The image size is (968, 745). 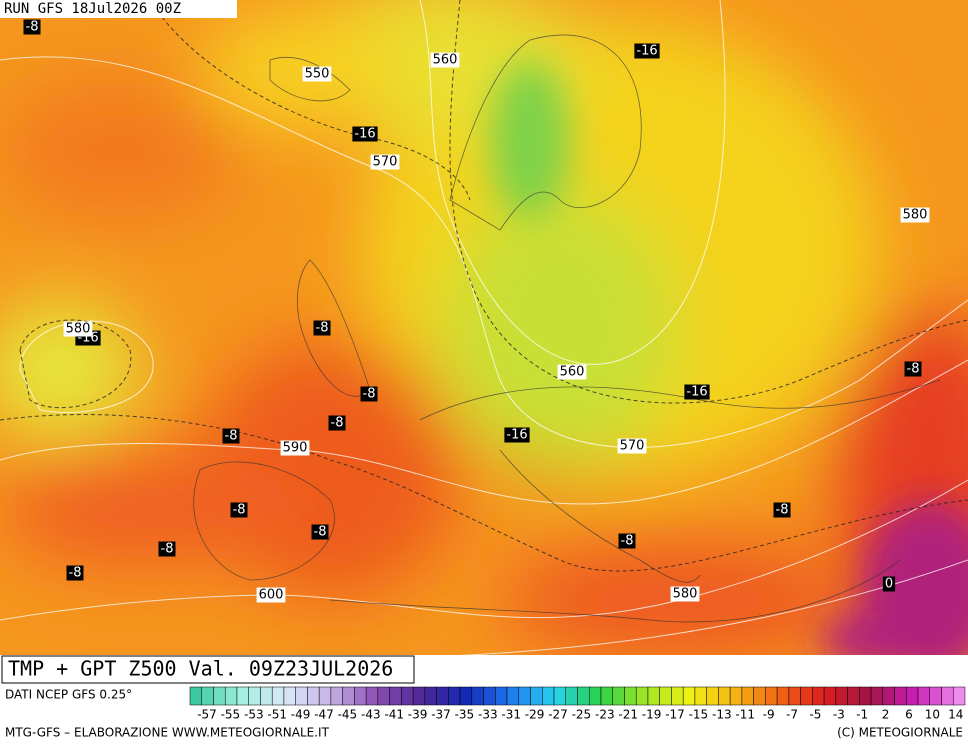 What do you see at coordinates (900, 733) in the screenshot?
I see `credit-right: (C) METEOGIORNALE` at bounding box center [900, 733].